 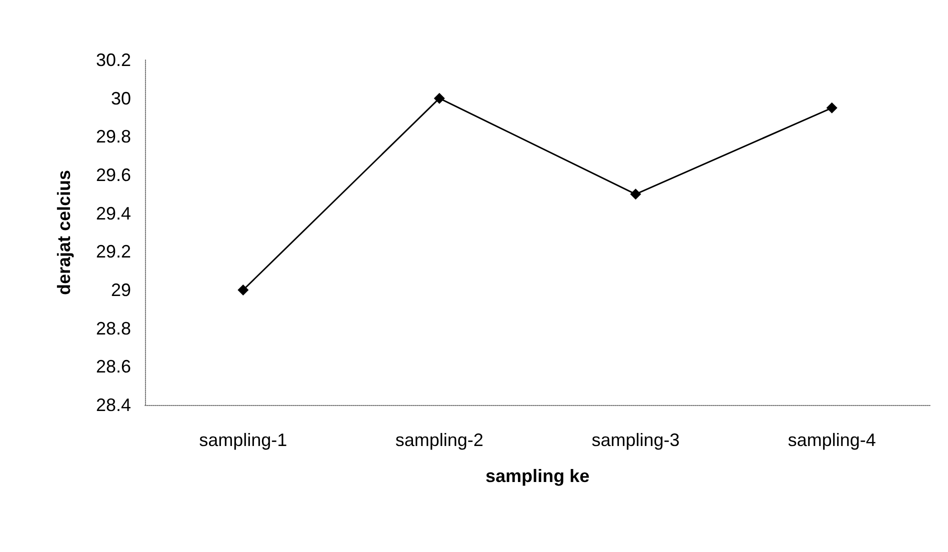 What do you see at coordinates (113, 213) in the screenshot?
I see `y-tick-label: 29.4` at bounding box center [113, 213].